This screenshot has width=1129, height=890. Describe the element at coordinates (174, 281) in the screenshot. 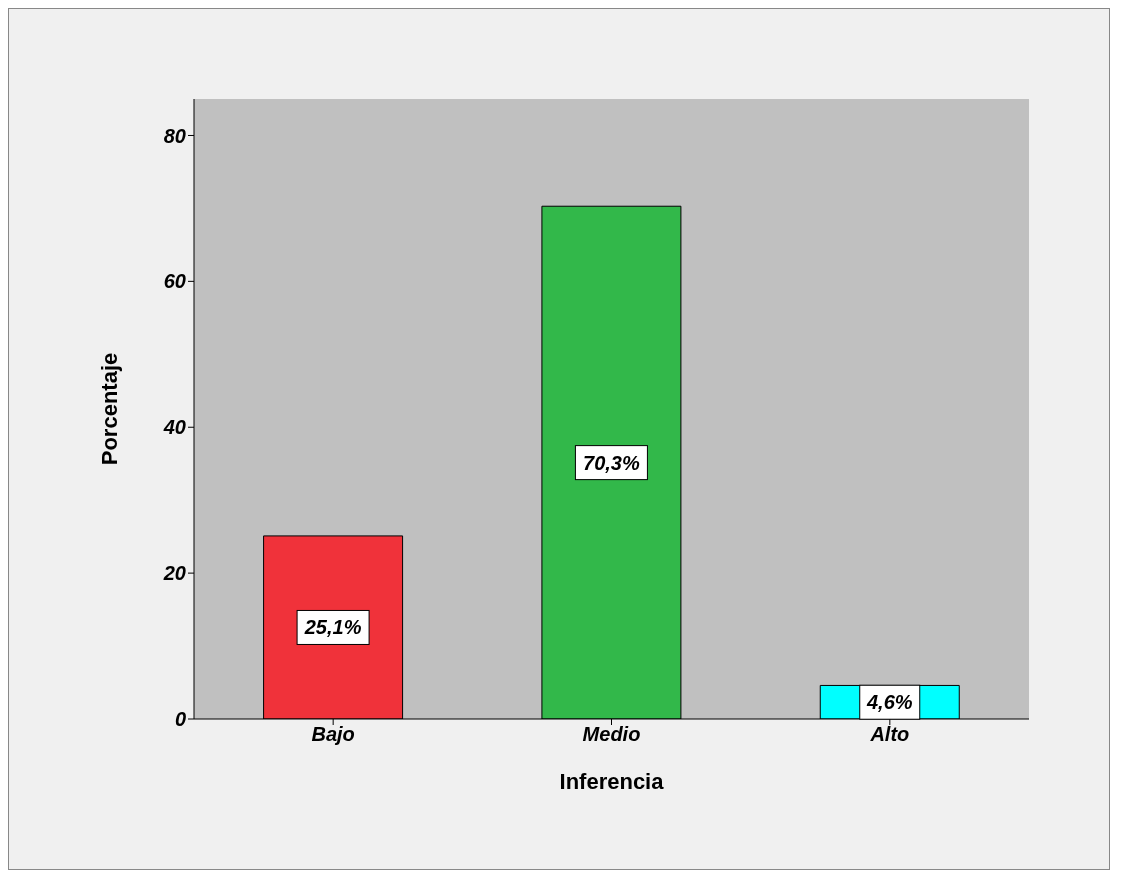

I see `y-tick-label: 60` at that location.